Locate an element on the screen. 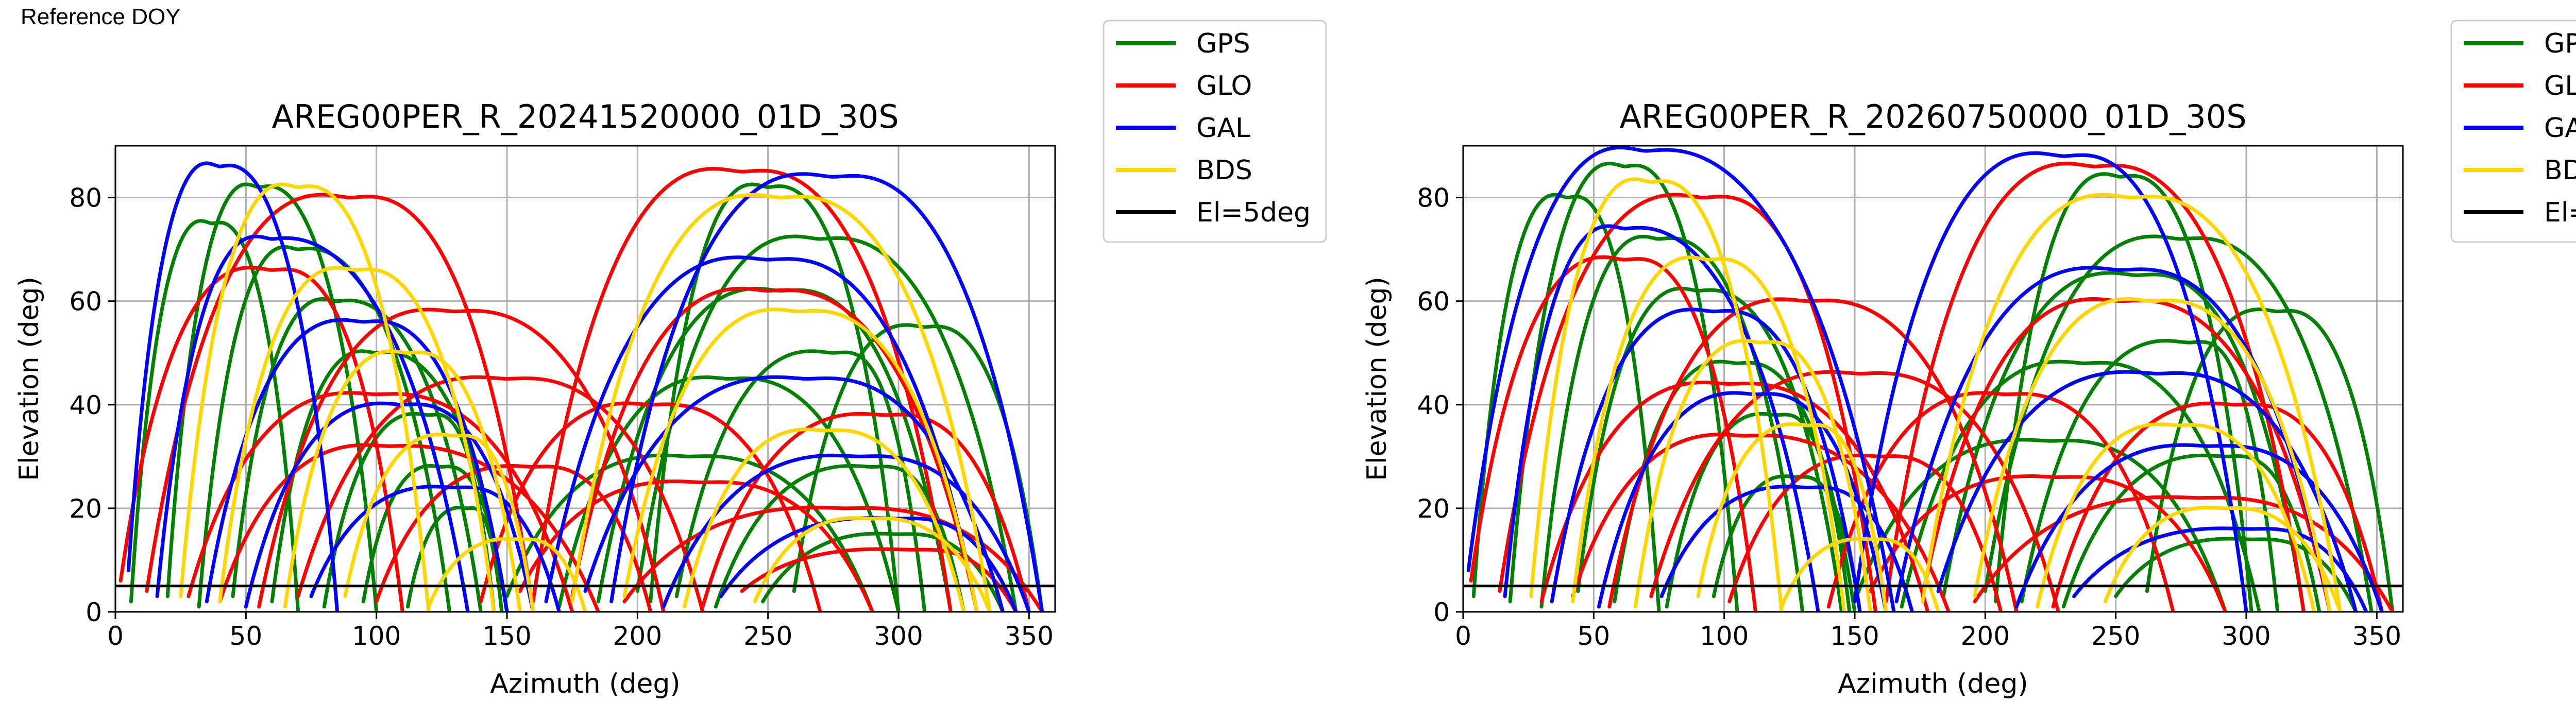 The height and width of the screenshot is (720, 2576). x-tick-label: 200 is located at coordinates (1985, 636).